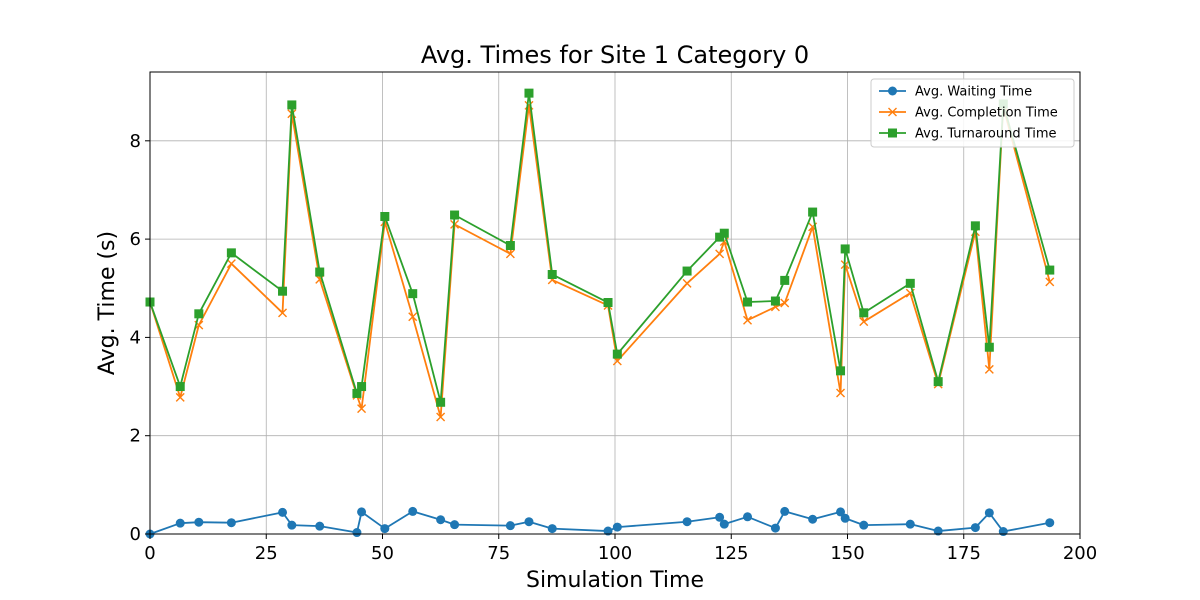 This screenshot has width=1200, height=600. Describe the element at coordinates (135, 436) in the screenshot. I see `y-tick-label: 2` at that location.